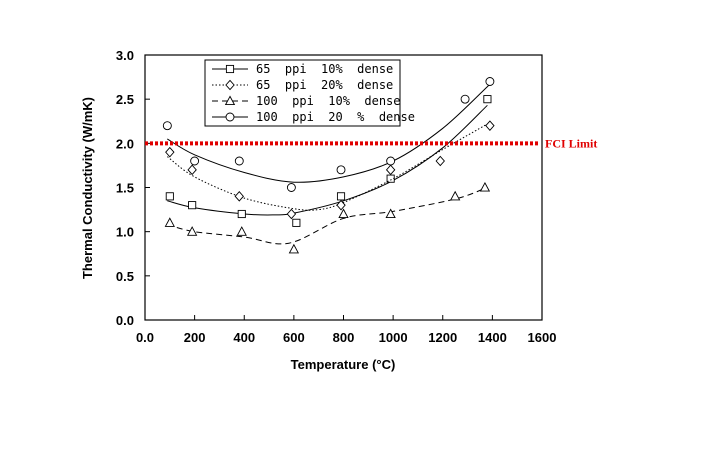 The image size is (720, 455). I want to click on x-tick-label: 600, so click(294, 337).